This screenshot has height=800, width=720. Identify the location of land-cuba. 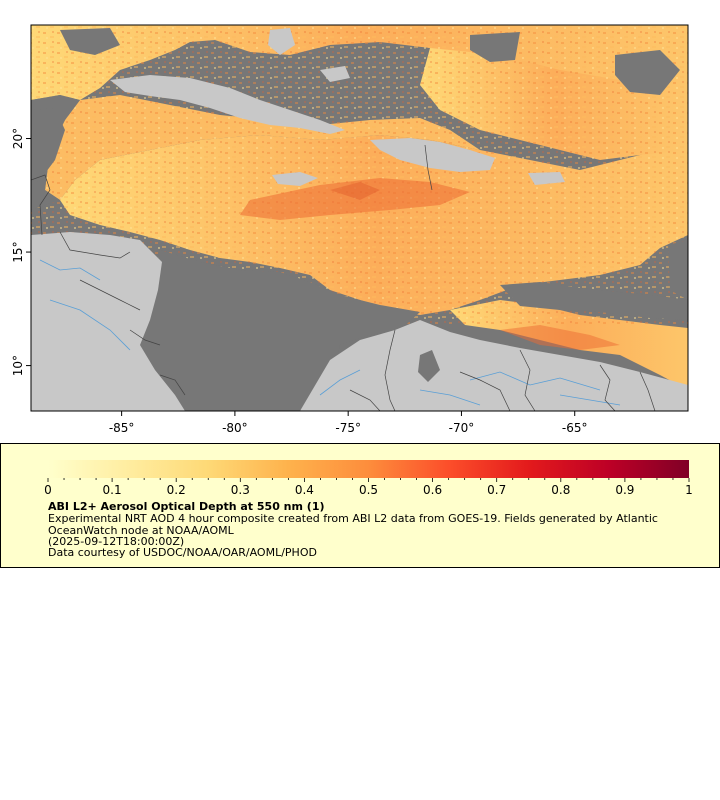
(227, 104).